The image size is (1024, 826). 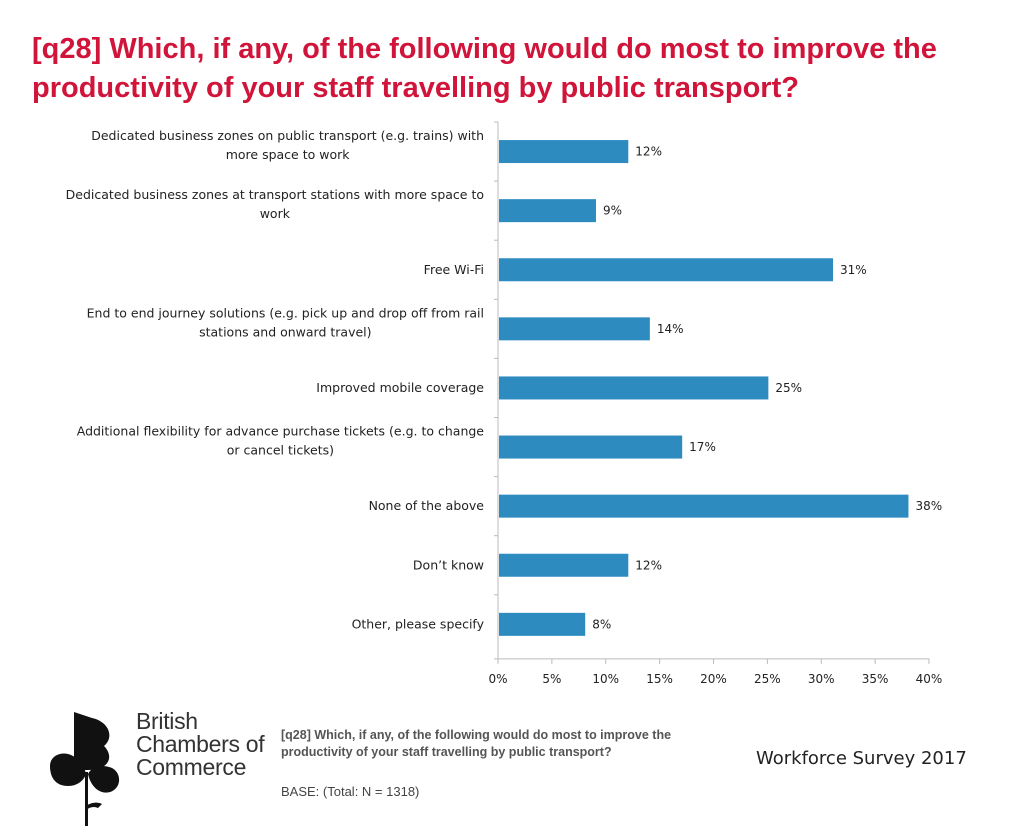 I want to click on wordmark-line: Chambers of, so click(x=200, y=744).